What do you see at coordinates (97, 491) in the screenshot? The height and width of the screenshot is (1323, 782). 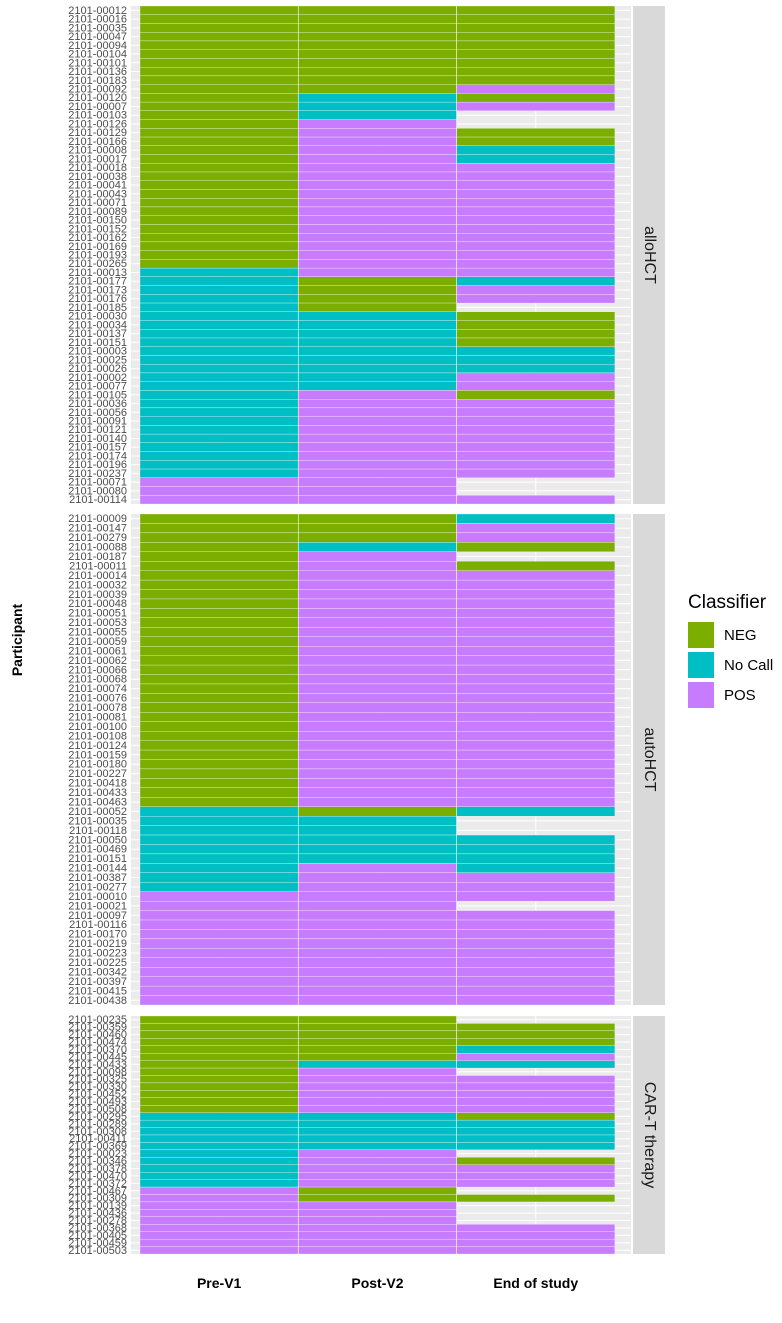 I see `participant-label: 2101-00080` at bounding box center [97, 491].